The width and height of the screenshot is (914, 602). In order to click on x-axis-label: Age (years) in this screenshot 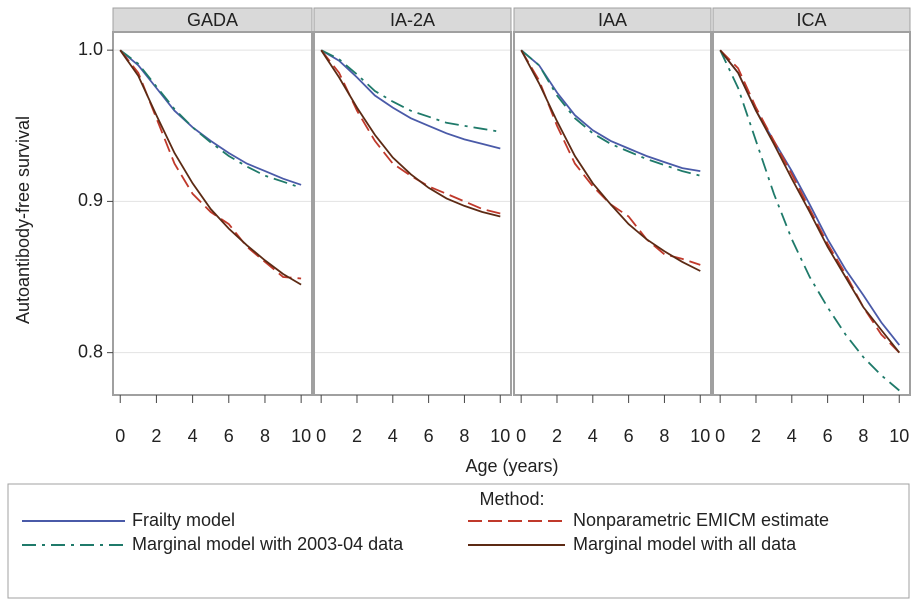, I will do `click(511, 466)`.